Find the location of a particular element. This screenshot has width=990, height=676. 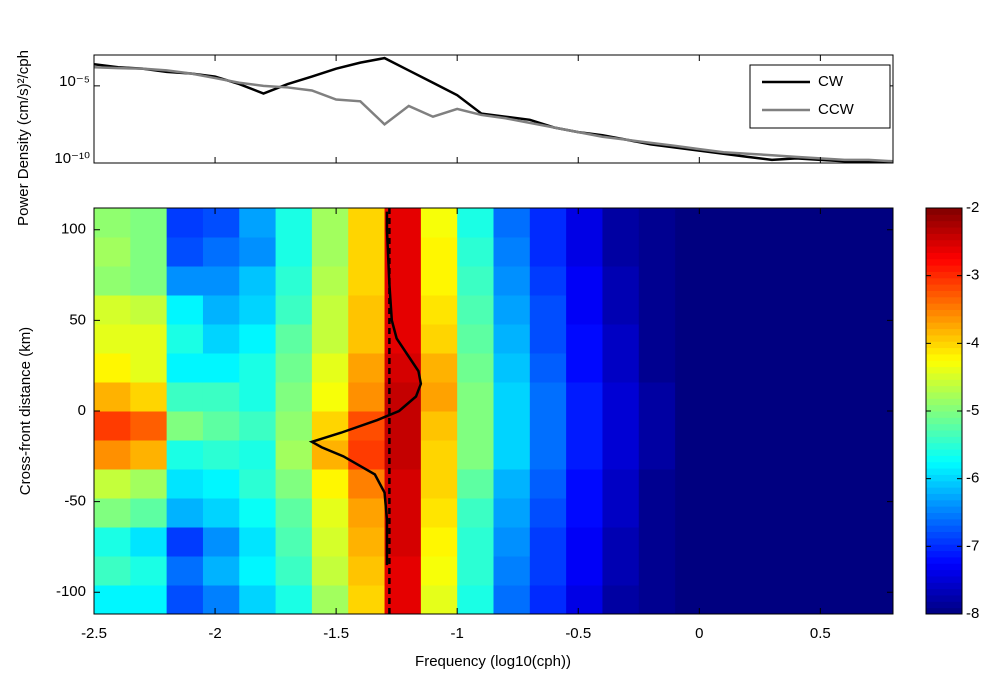

colorbar-box is located at coordinates (944, 411).